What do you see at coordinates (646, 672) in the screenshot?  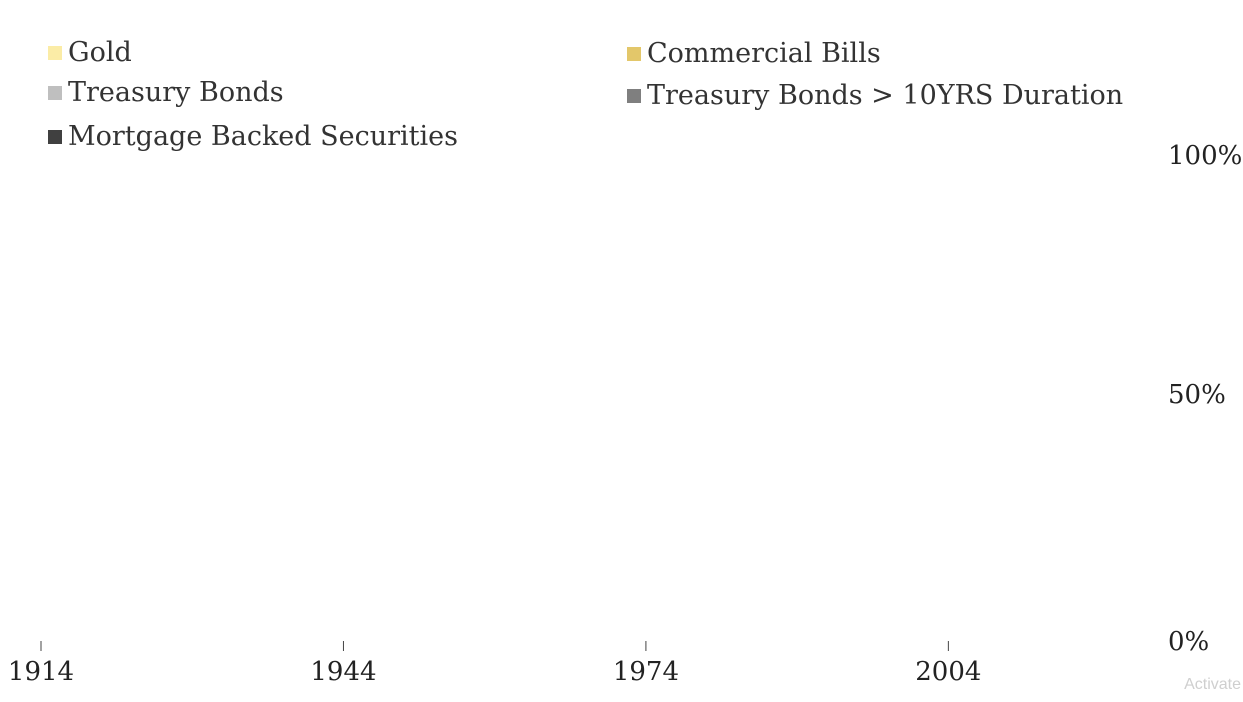 I see `x-tick-label: 1974` at bounding box center [646, 672].